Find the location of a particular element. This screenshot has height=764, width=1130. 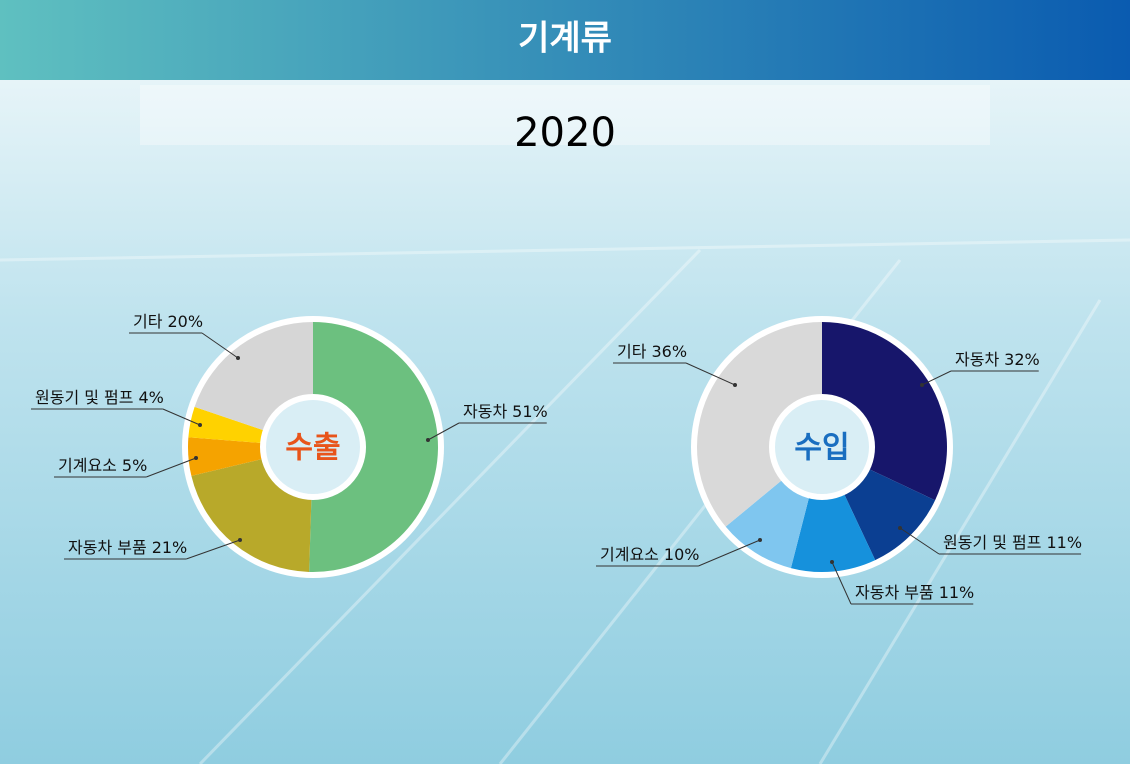

slice-label: 기계요소 5% is located at coordinates (102, 465).